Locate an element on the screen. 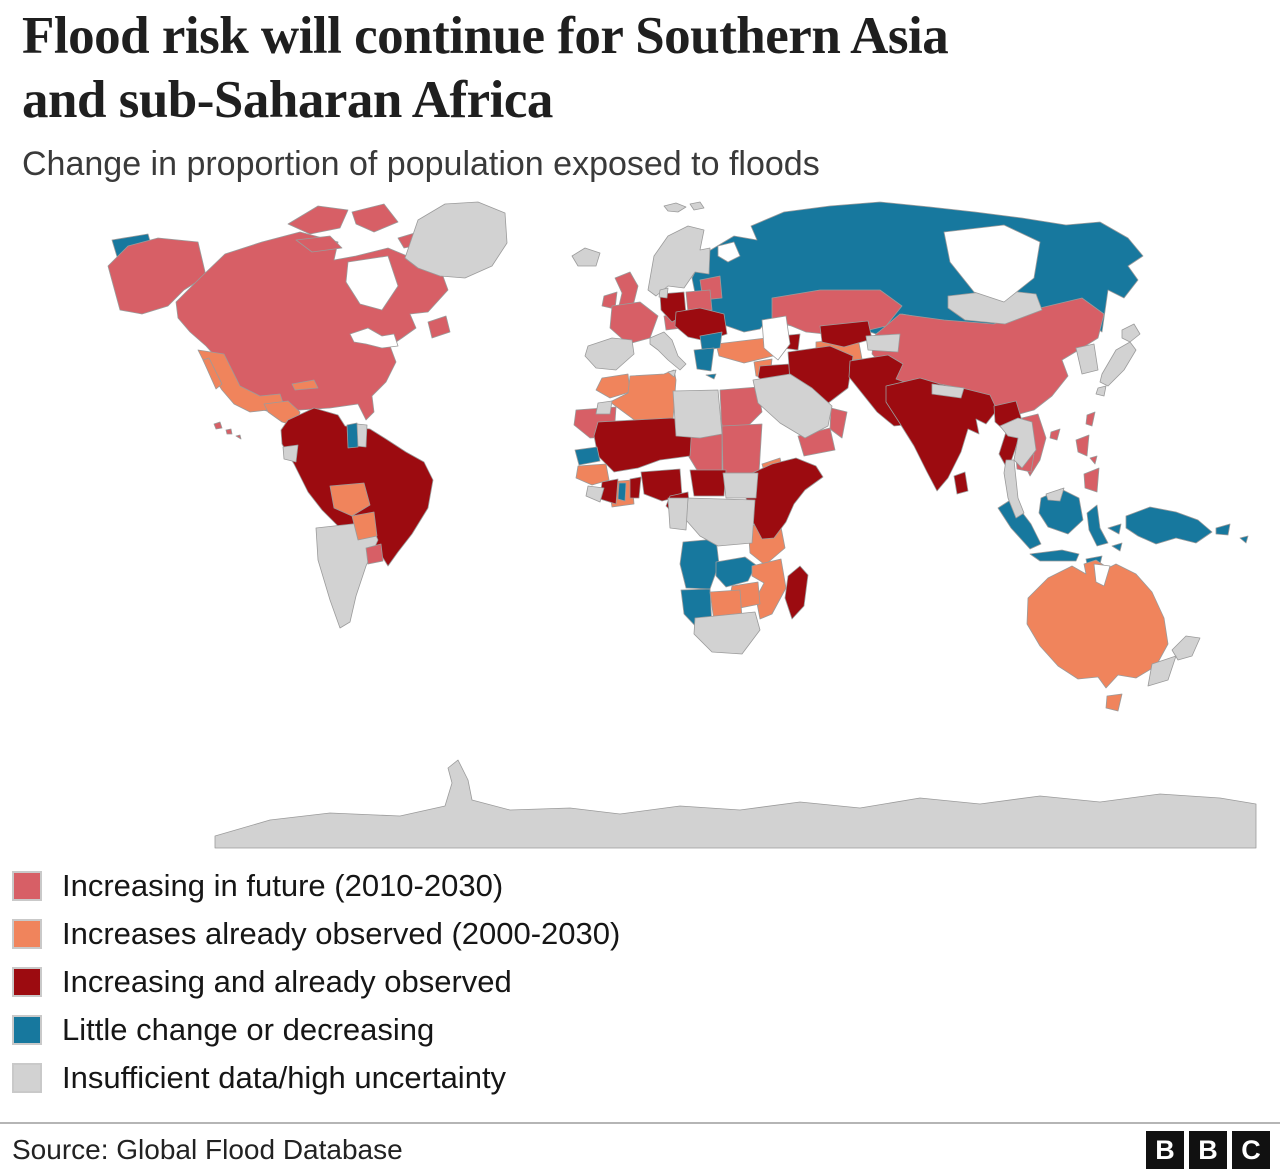  legend-label-increases-observed: Increases already observed (2000-2030) is located at coordinates (341, 933).